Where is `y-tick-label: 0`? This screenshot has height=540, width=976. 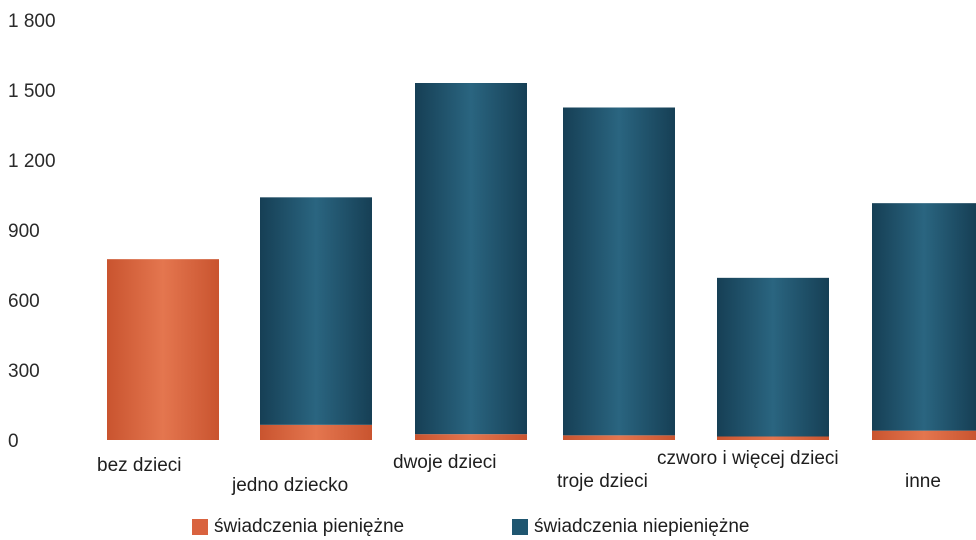 y-tick-label: 0 is located at coordinates (13, 441).